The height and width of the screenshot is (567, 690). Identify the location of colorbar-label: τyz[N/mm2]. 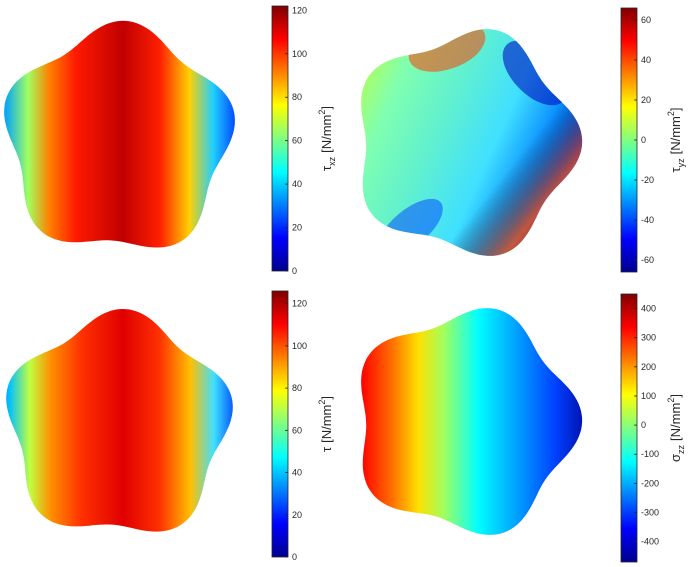
(676, 139).